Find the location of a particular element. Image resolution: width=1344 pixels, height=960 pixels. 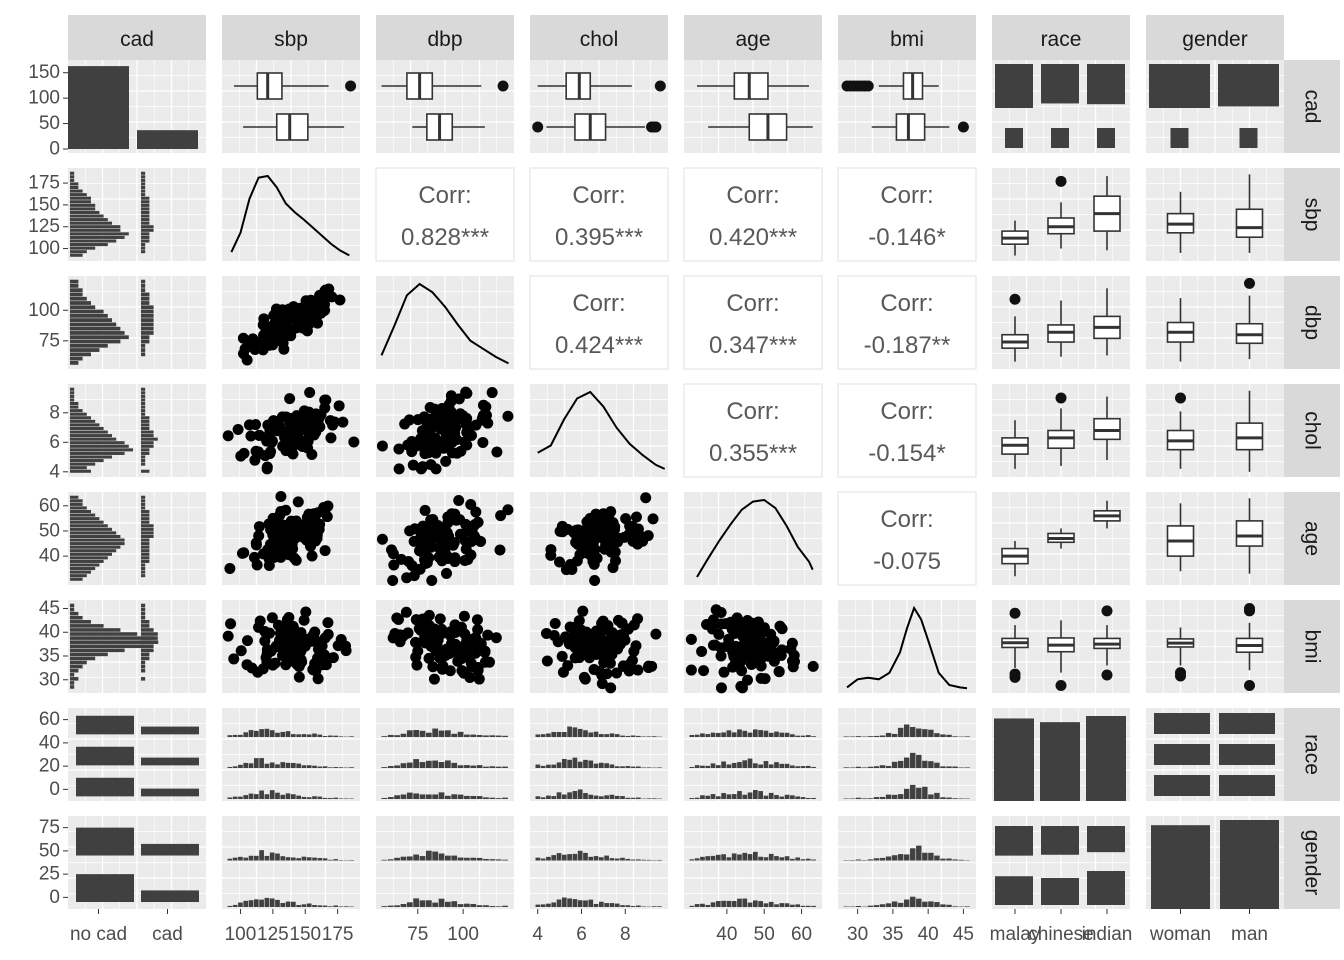

bar-race-malay is located at coordinates (1014, 759).